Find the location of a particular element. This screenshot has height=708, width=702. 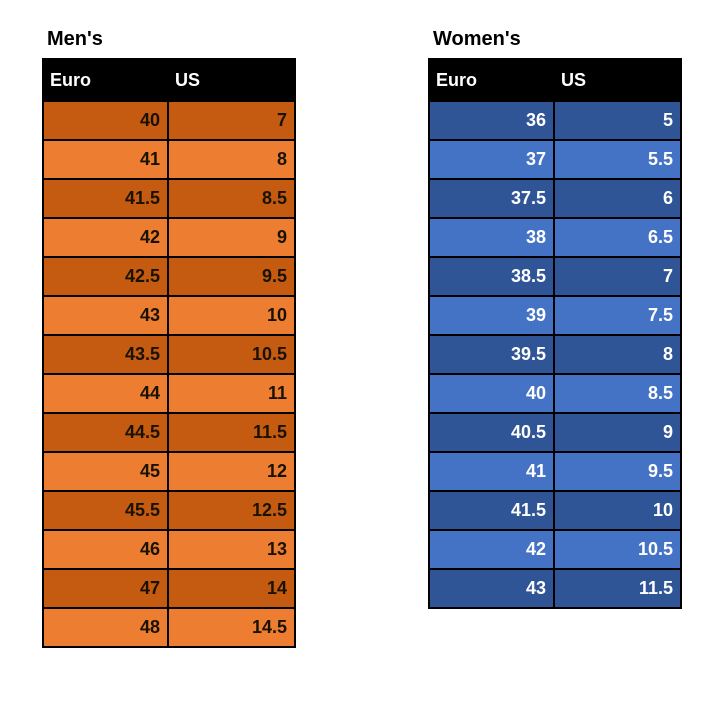

table-row: 45.5 12.5 is located at coordinates (169, 510).